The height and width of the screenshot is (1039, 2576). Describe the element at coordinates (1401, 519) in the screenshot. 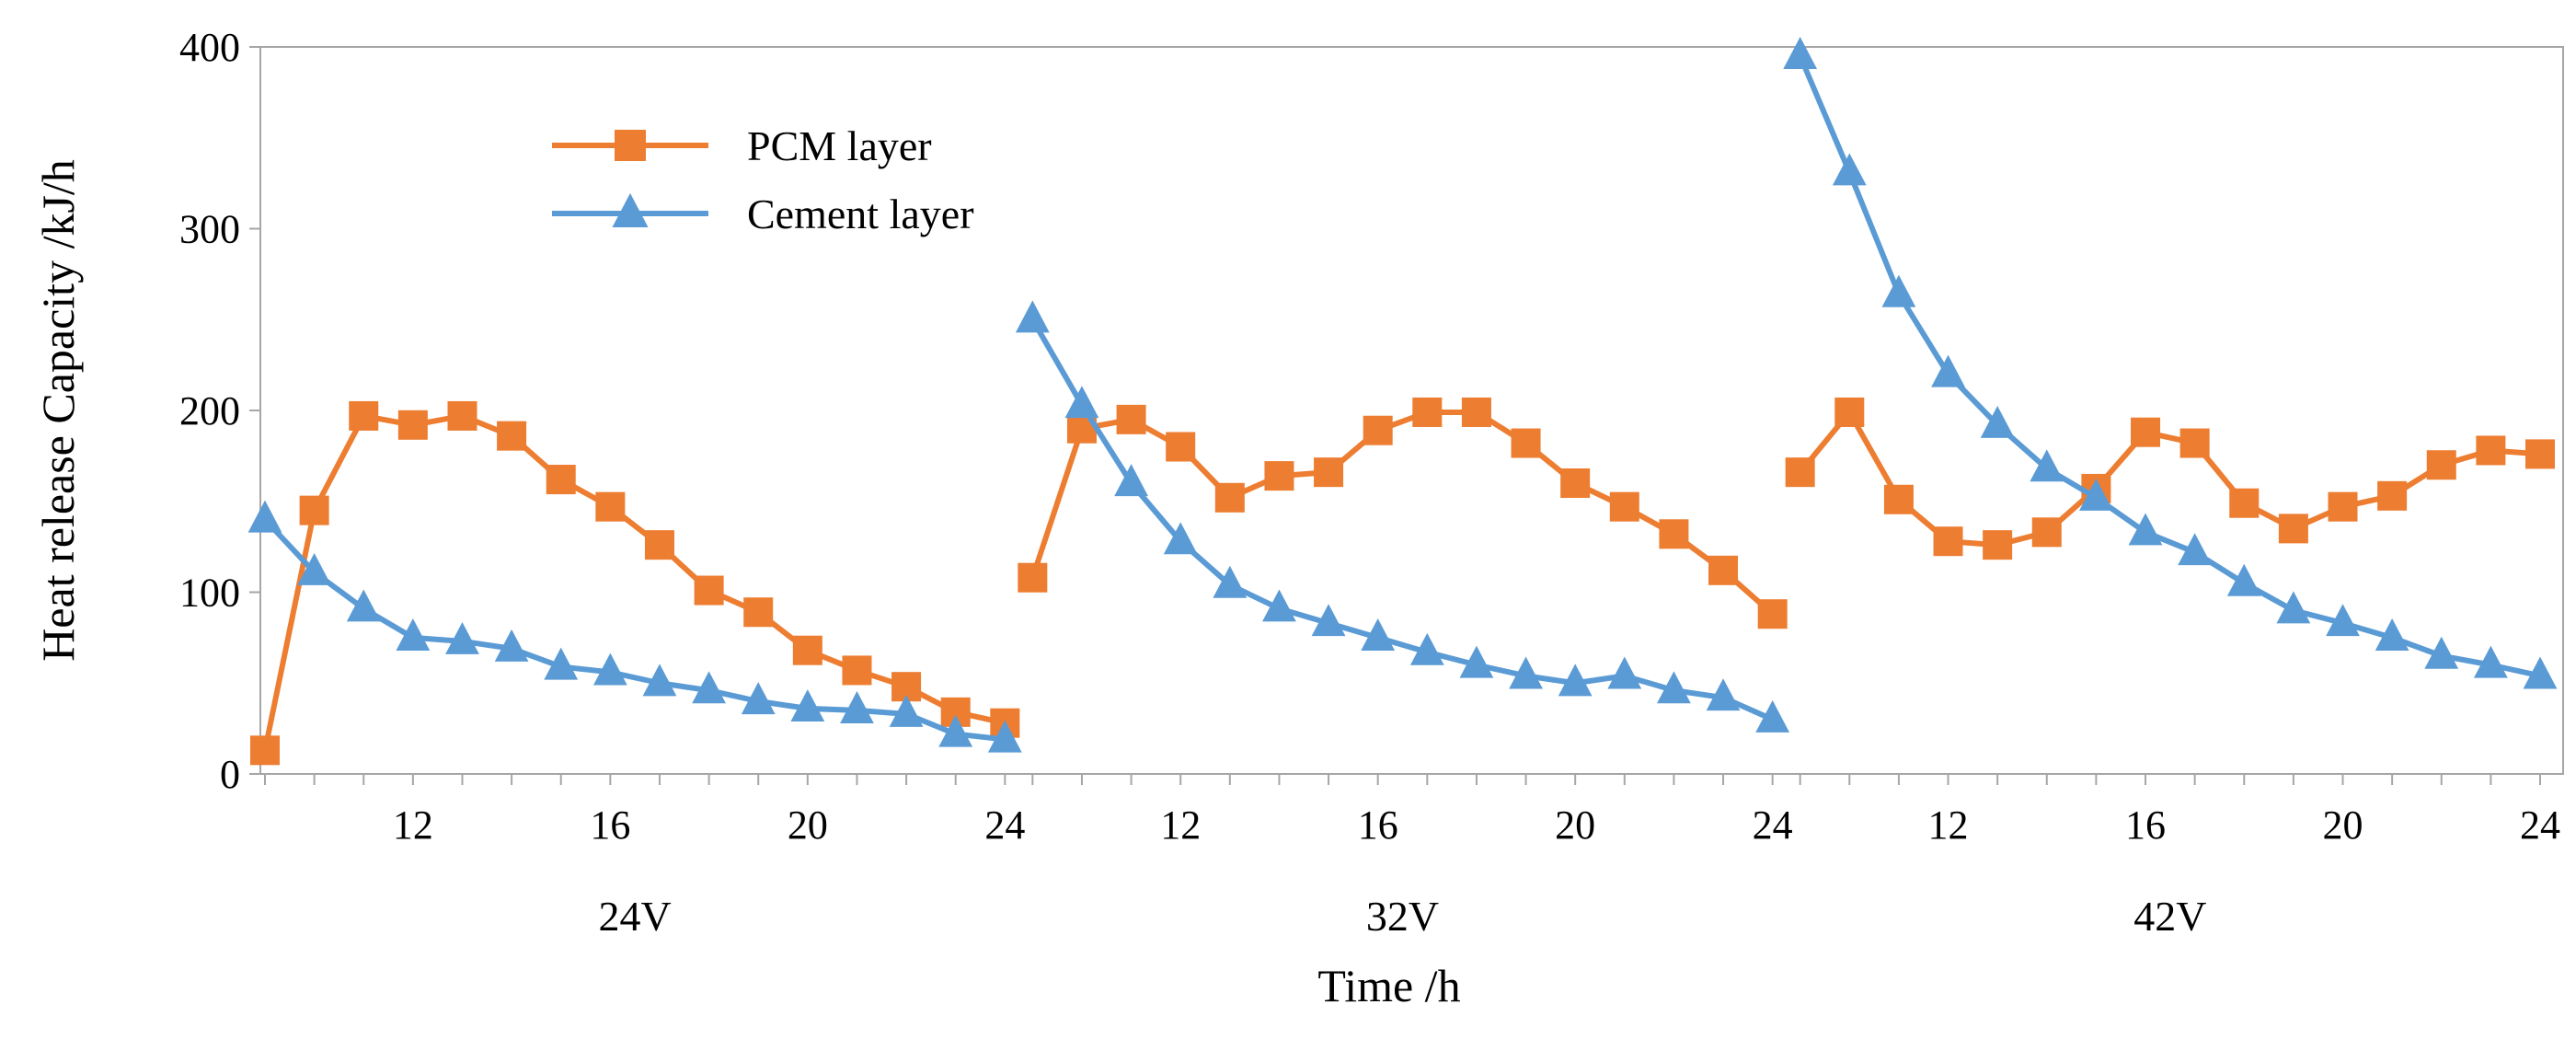

I see `series-line-32v` at that location.